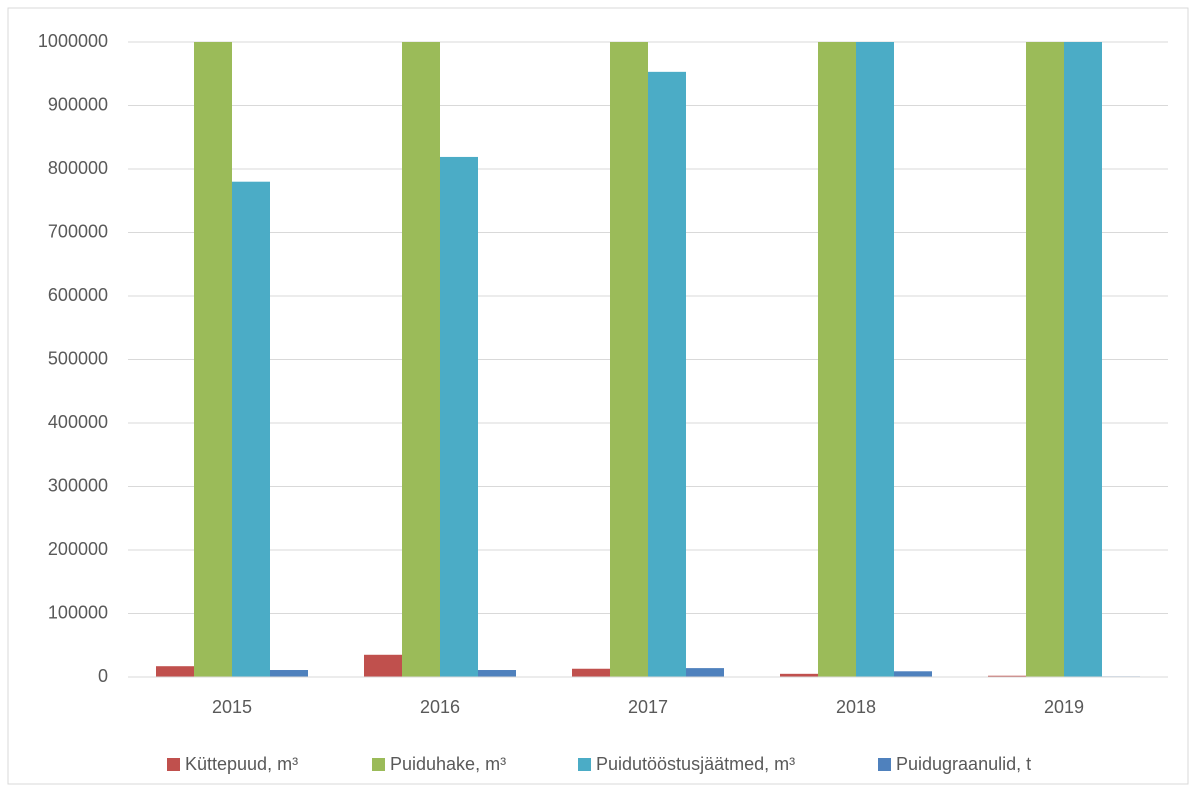  I want to click on y-tick-label: 500000, so click(78, 358).